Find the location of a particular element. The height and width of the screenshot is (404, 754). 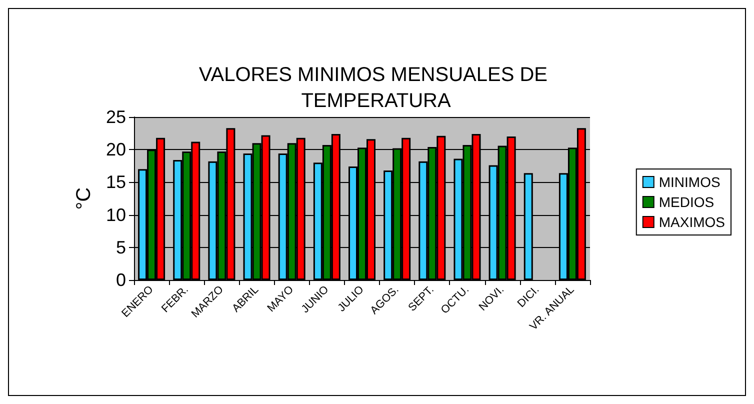

chart-title: VALORES MINIMOS MENSUALES DE TEMPERATURA is located at coordinates (376, 88).